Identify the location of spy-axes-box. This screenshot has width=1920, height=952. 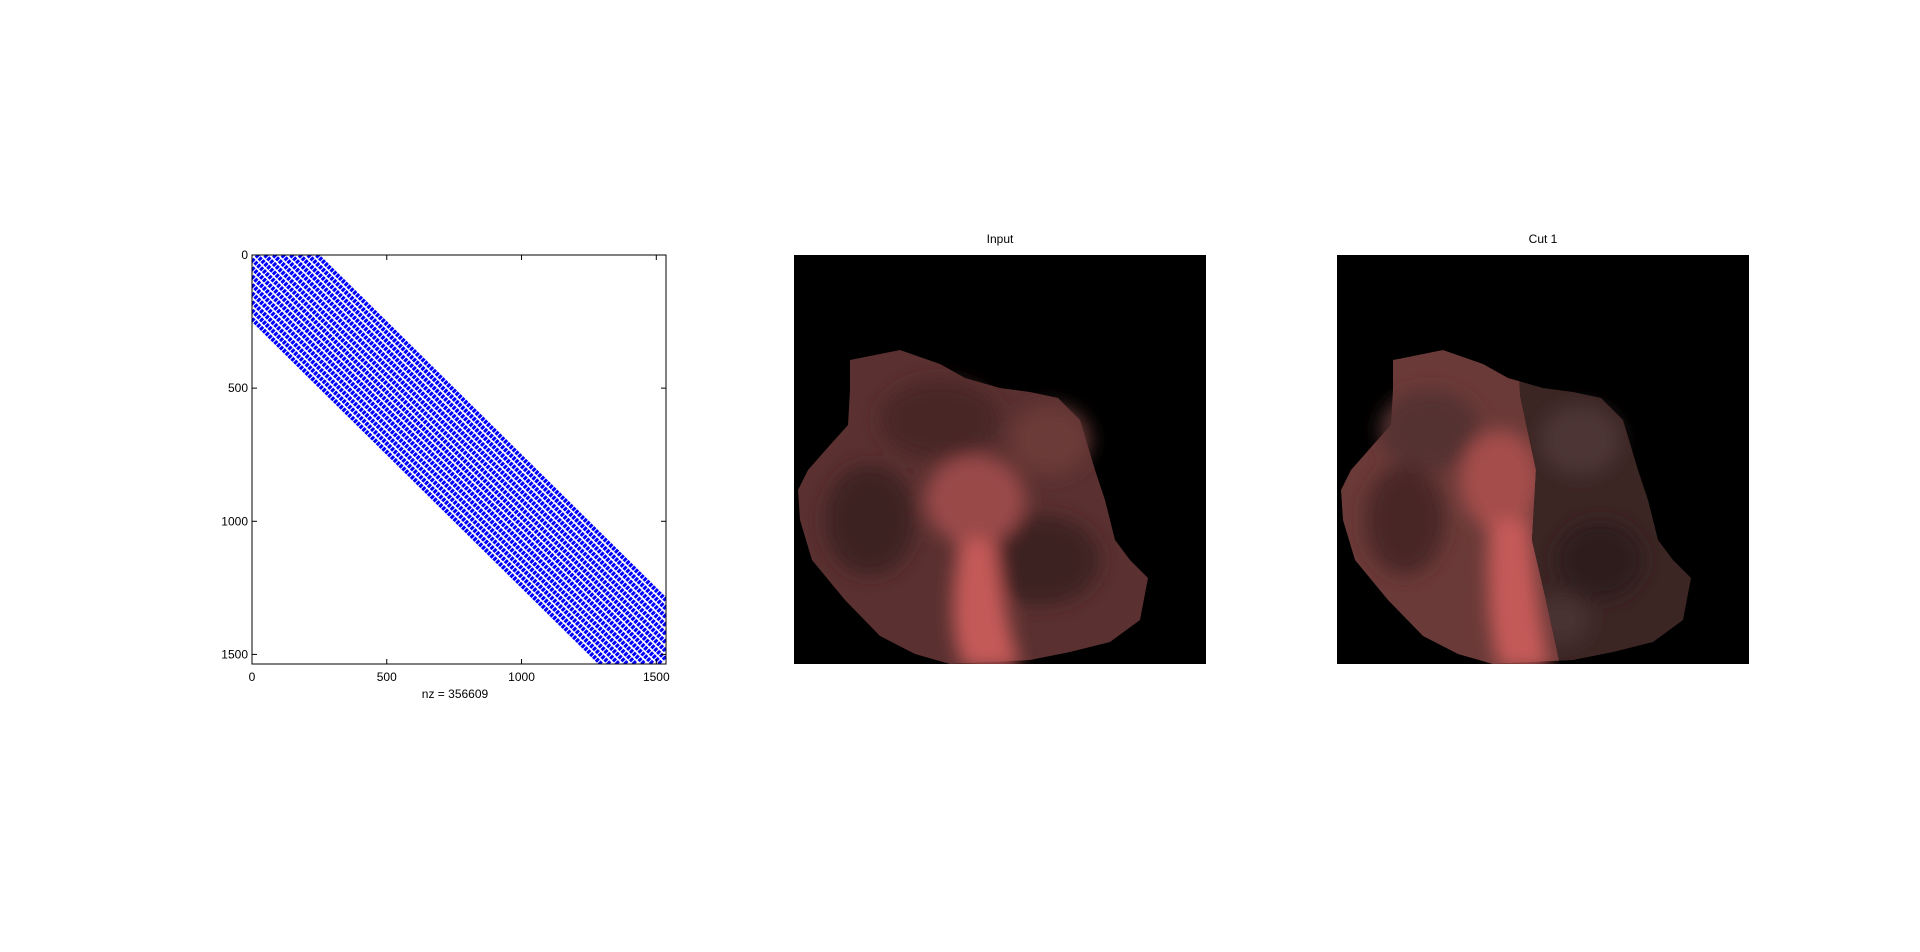
(459, 459).